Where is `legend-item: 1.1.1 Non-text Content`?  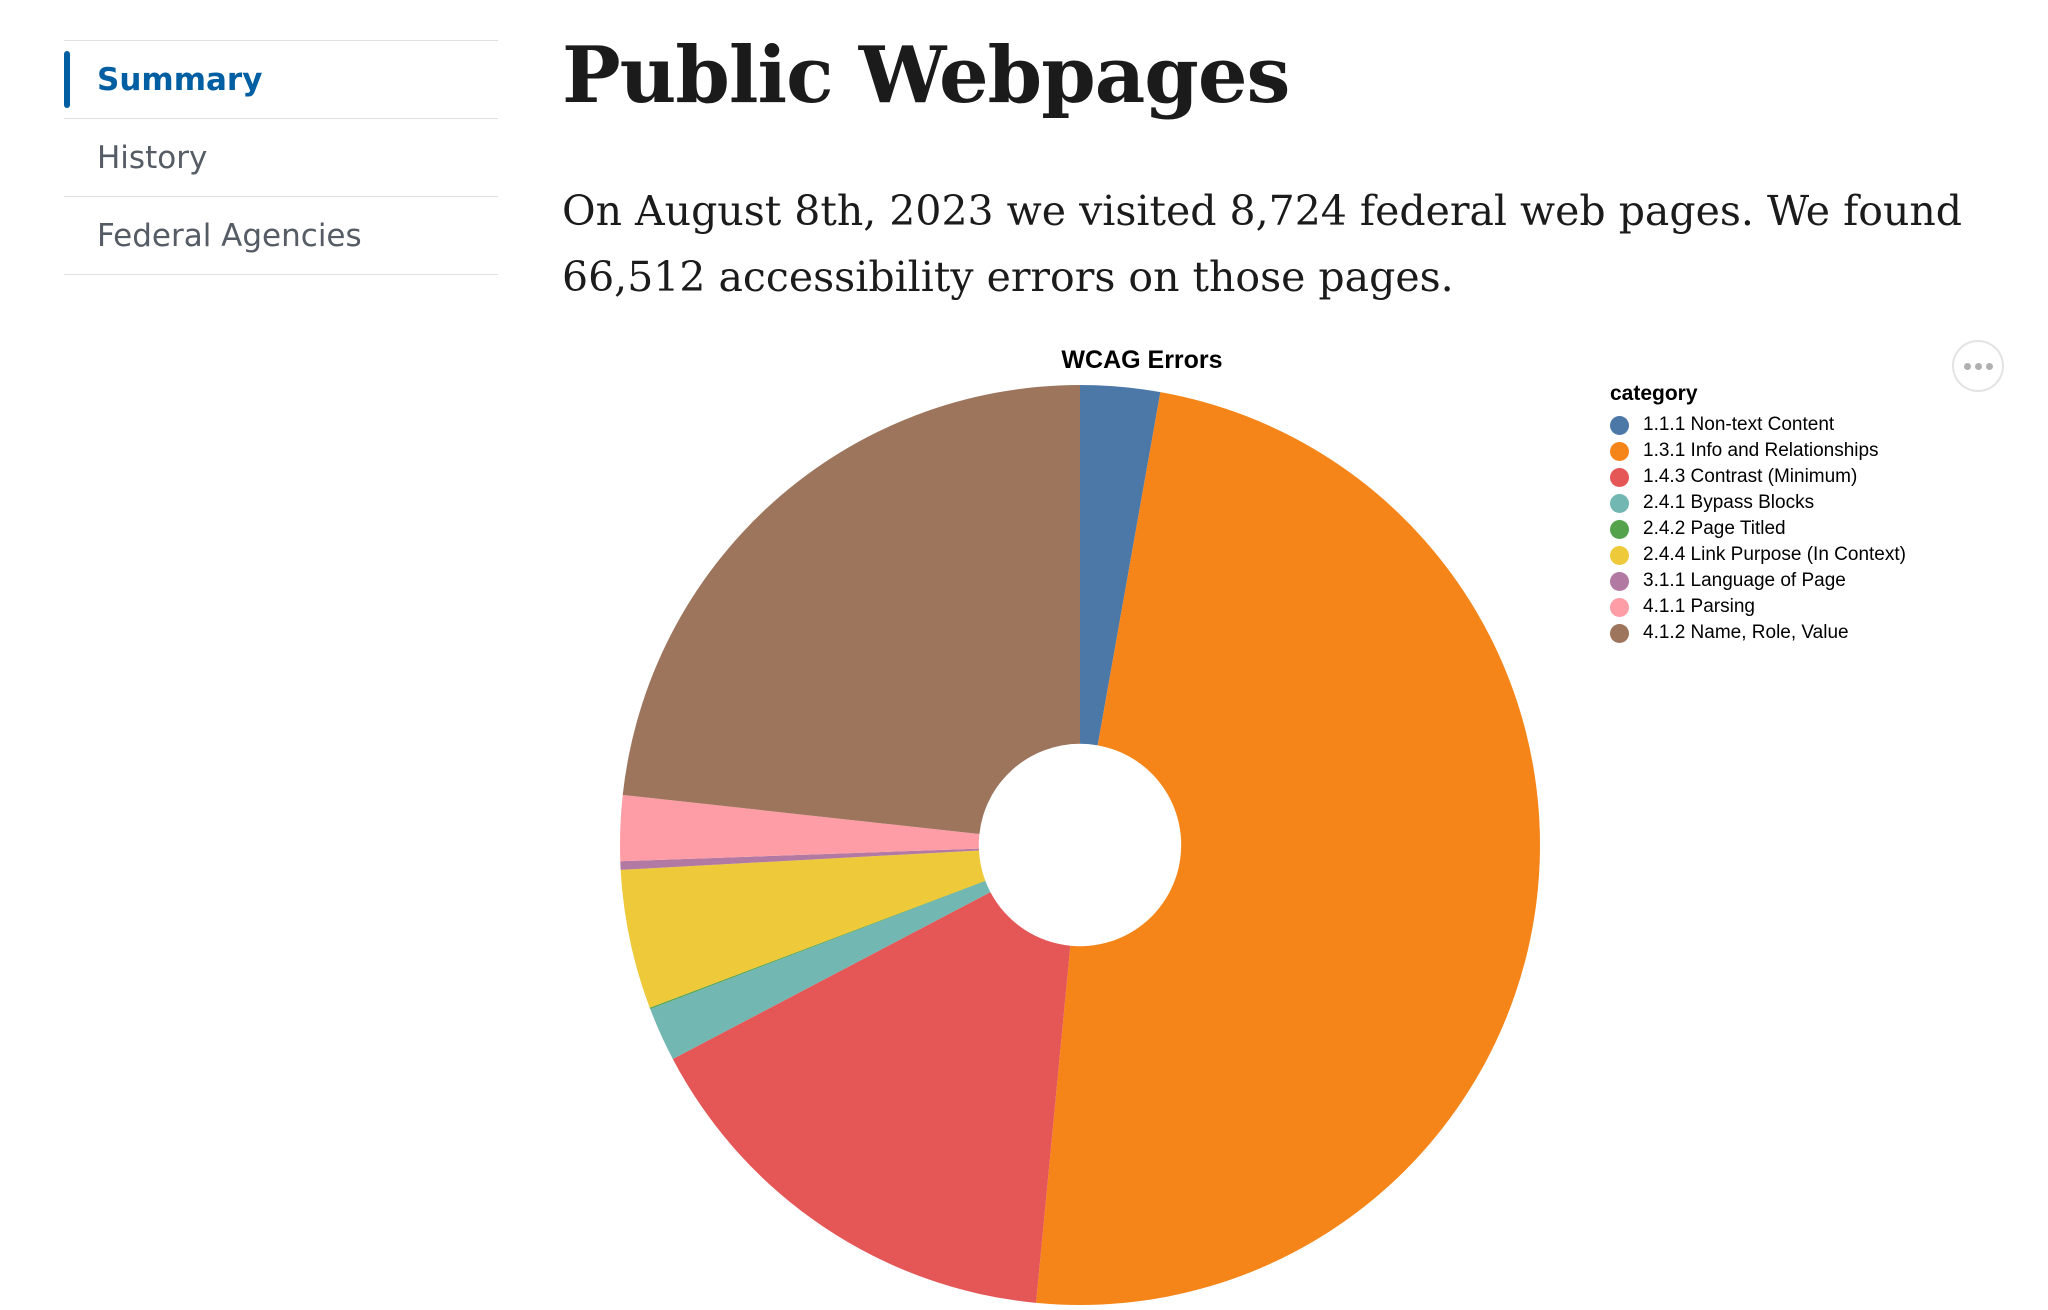 legend-item: 1.1.1 Non-text Content is located at coordinates (1758, 425).